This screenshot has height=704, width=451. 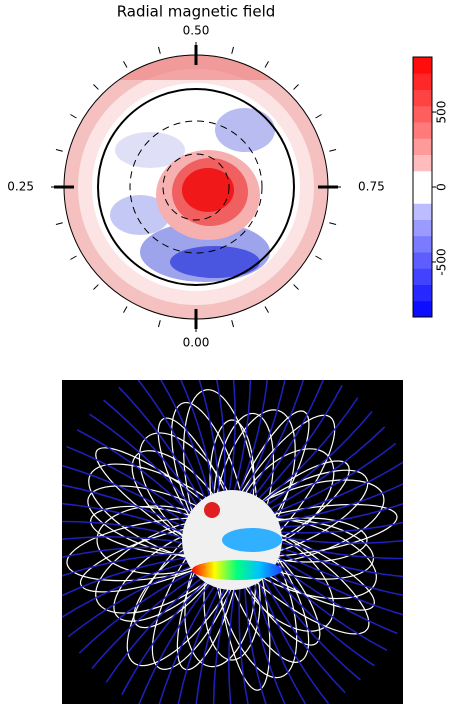 I want to click on colorbar-tick-label: 500, so click(x=442, y=112).